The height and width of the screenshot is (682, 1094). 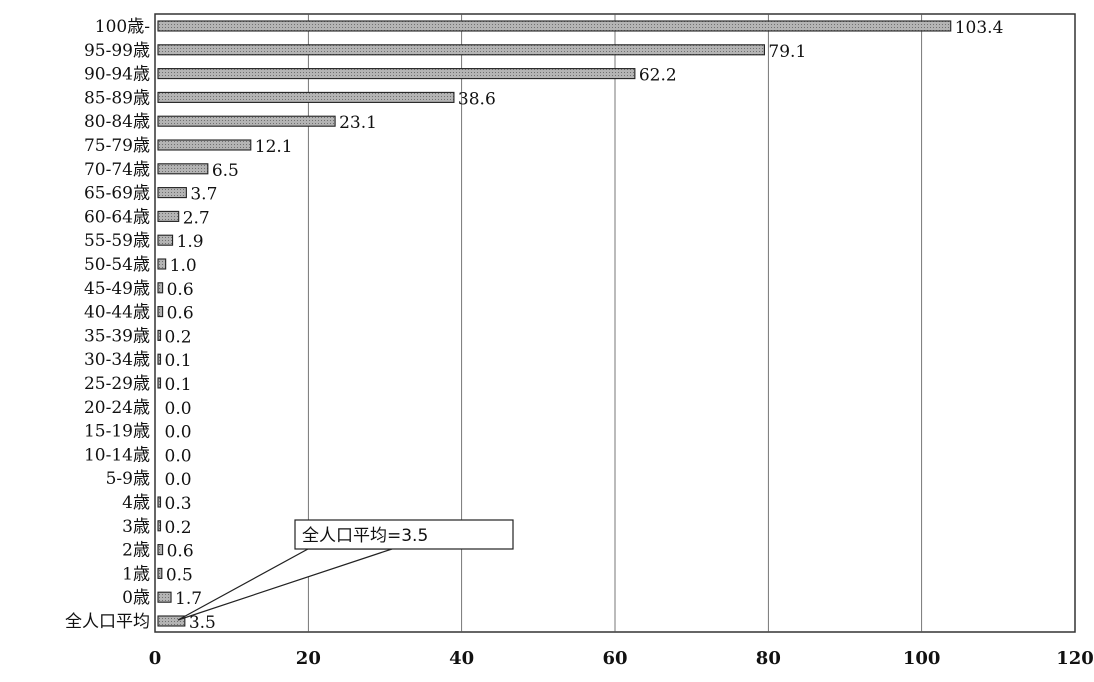 I want to click on category-label: 15-19歳, so click(x=117, y=432).